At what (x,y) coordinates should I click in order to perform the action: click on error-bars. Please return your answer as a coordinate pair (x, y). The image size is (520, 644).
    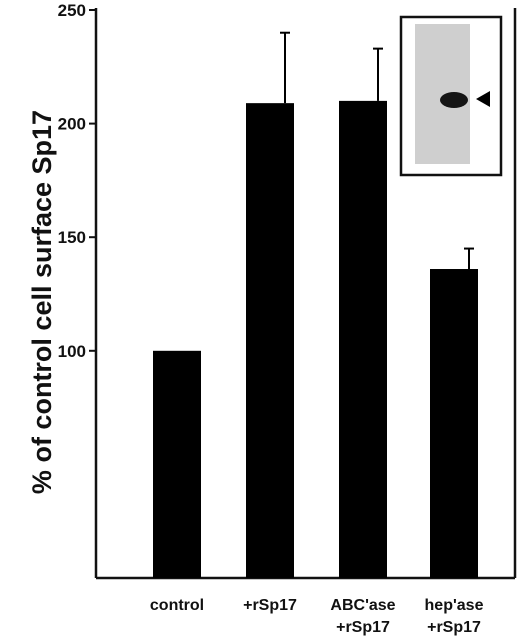
    Looking at the image, I should click on (377, 150).